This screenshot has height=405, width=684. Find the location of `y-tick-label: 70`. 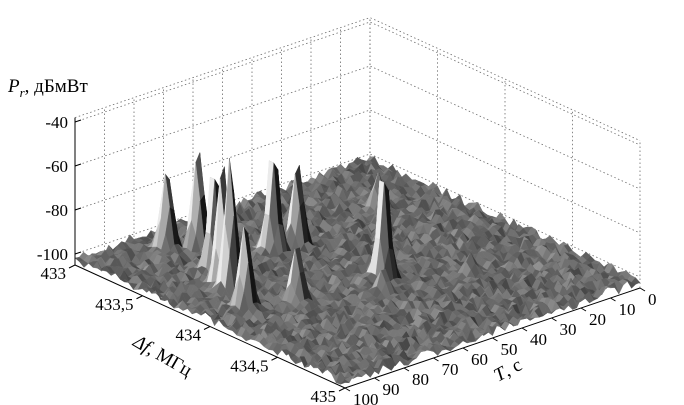

y-tick-label: 70 is located at coordinates (450, 369).